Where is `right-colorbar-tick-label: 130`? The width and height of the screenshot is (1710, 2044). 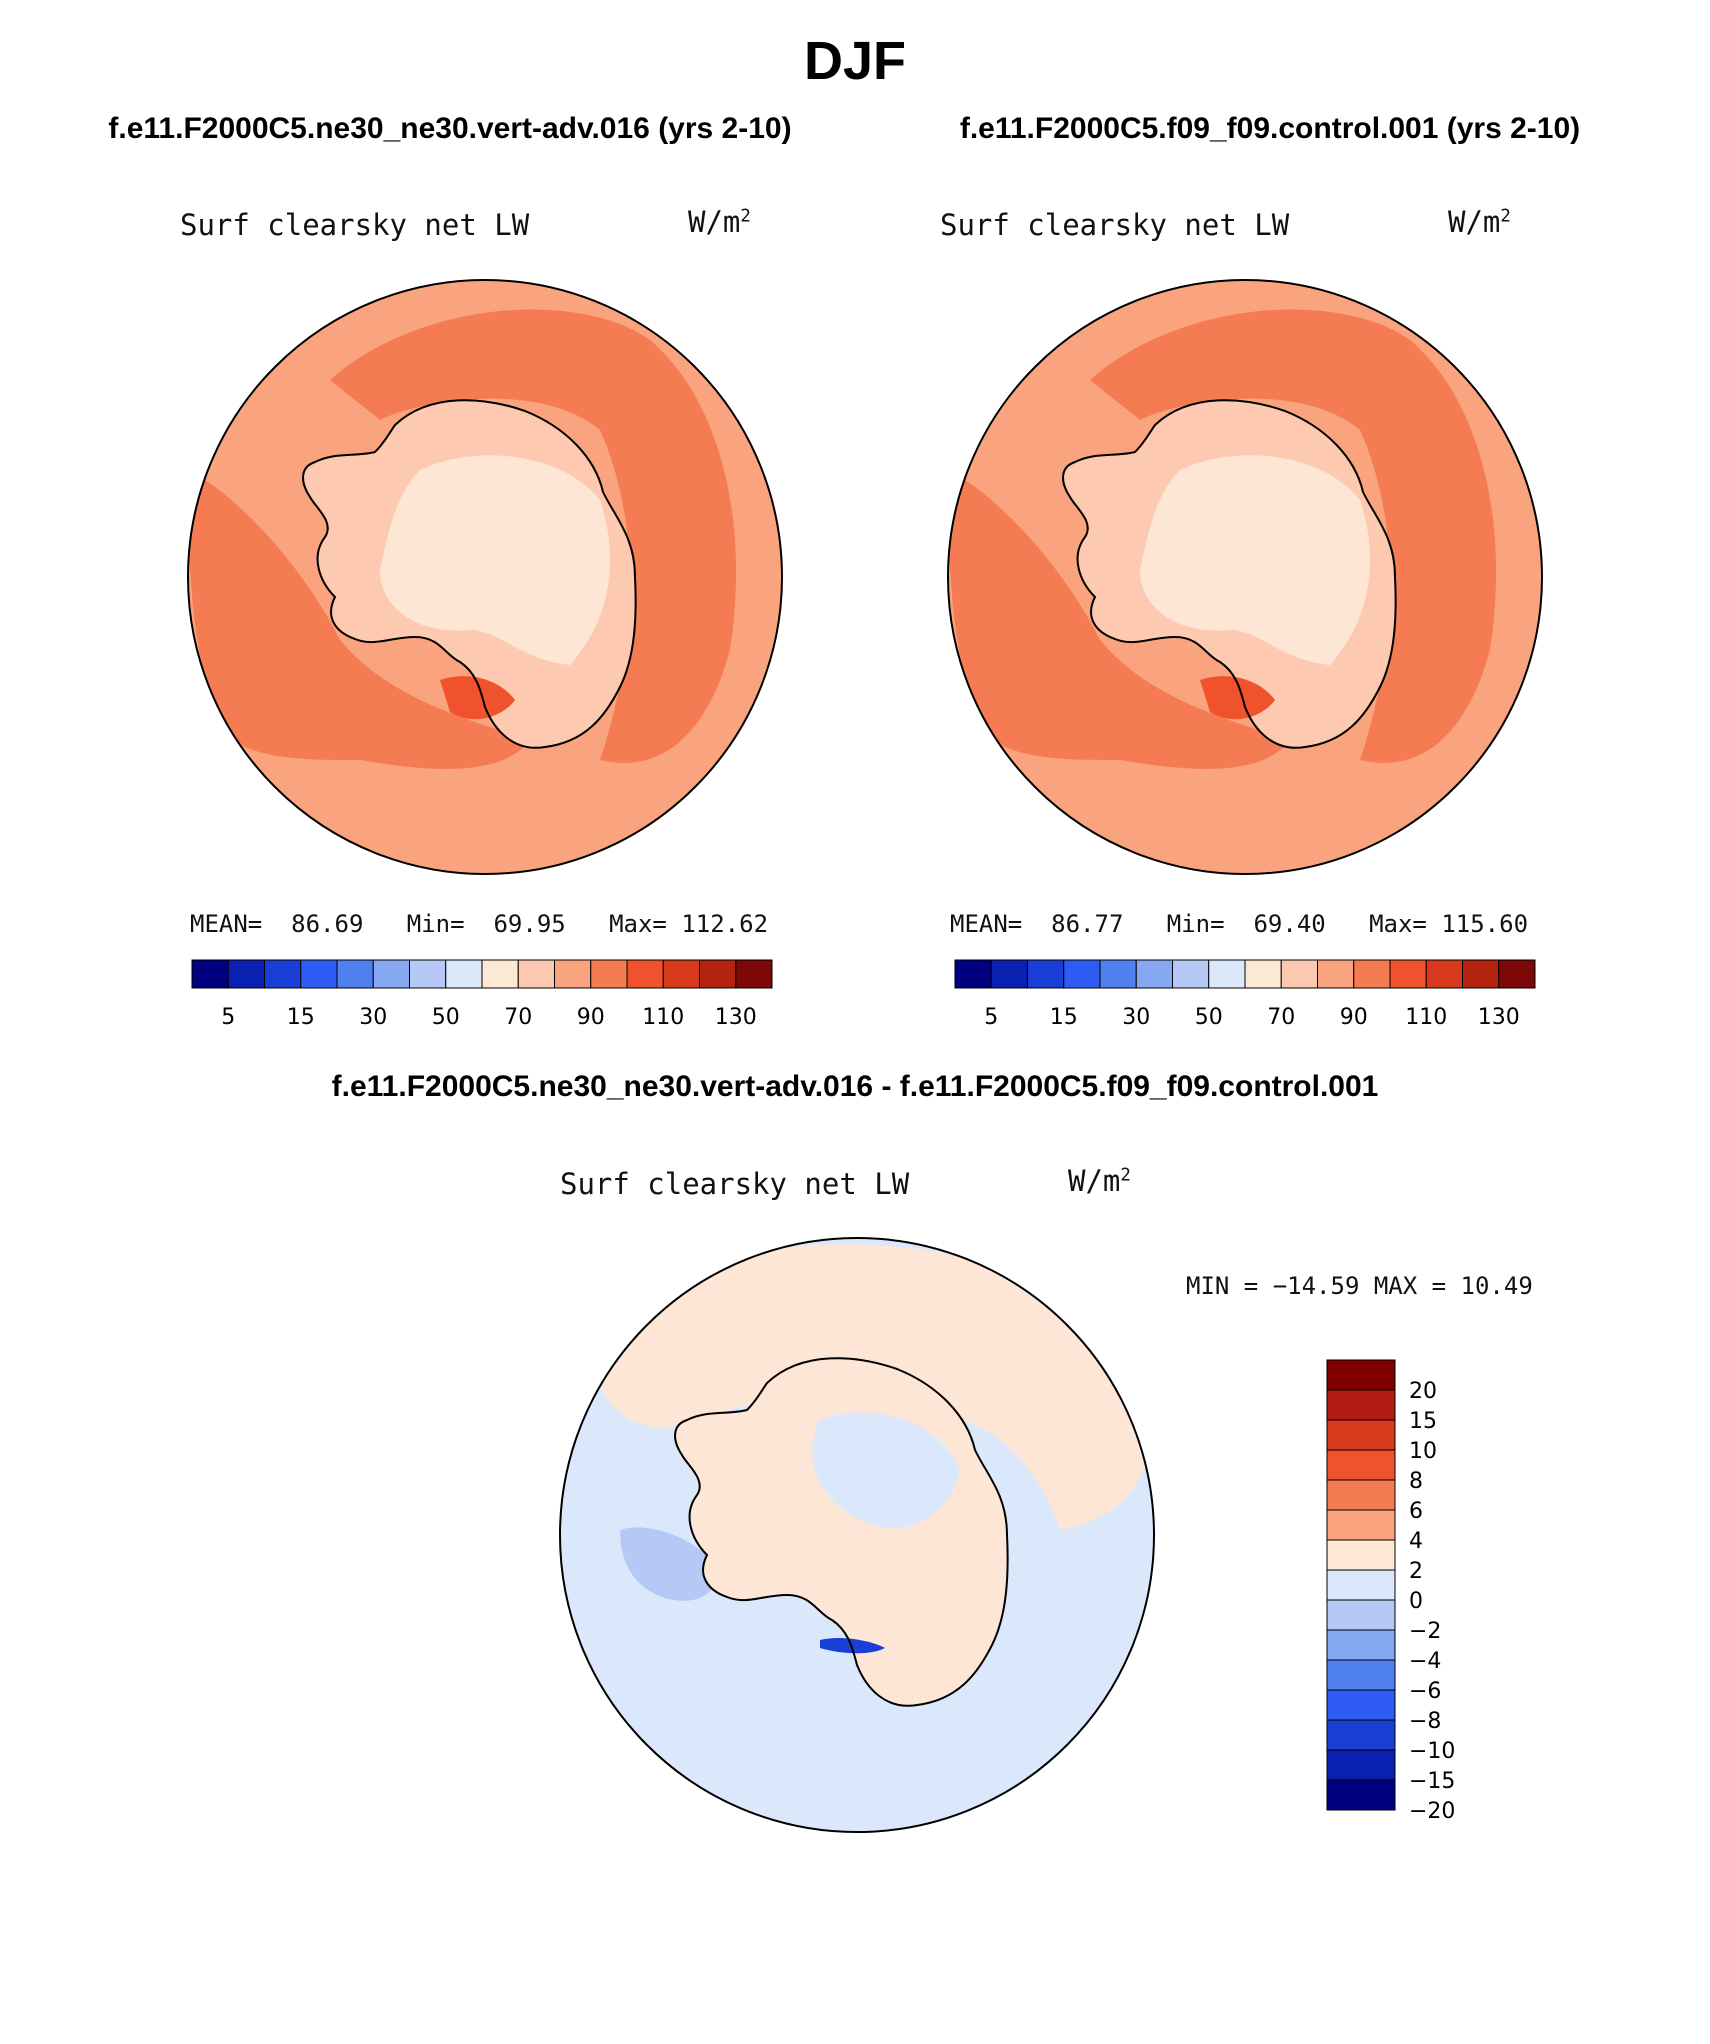 right-colorbar-tick-label: 130 is located at coordinates (1499, 1017).